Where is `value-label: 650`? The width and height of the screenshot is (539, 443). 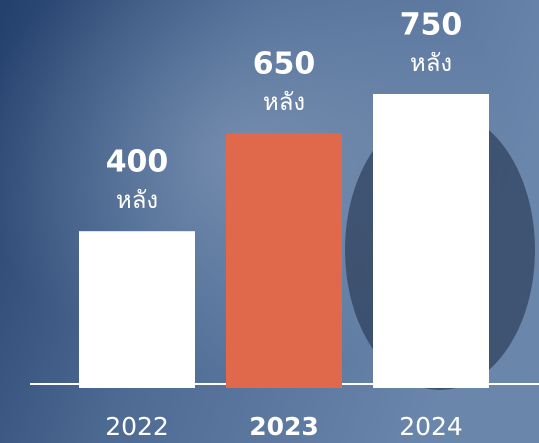 value-label: 650 is located at coordinates (284, 64).